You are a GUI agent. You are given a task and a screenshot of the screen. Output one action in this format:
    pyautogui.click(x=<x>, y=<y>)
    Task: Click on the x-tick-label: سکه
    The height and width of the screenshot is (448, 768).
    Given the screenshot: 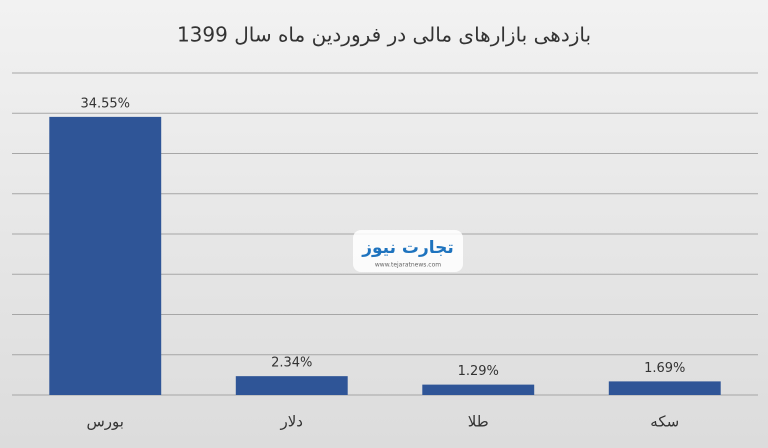 What is the action you would take?
    pyautogui.click(x=664, y=422)
    